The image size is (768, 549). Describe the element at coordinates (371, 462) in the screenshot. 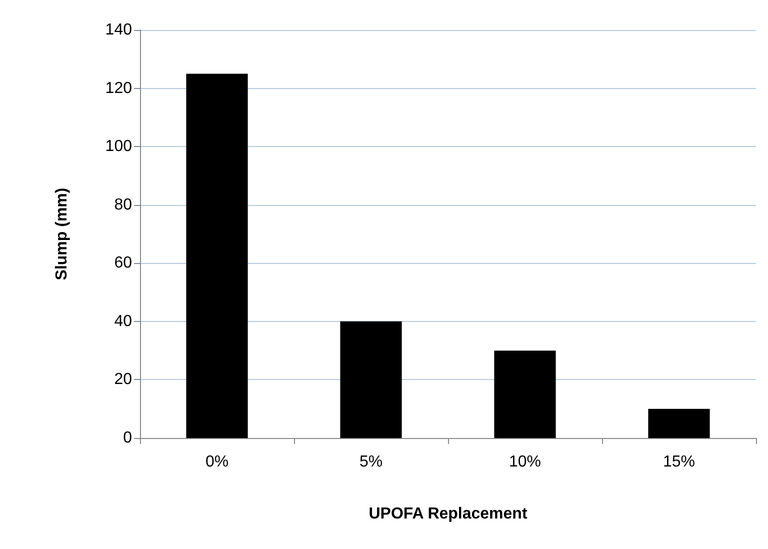

I see `x-tick-label: 5%` at that location.